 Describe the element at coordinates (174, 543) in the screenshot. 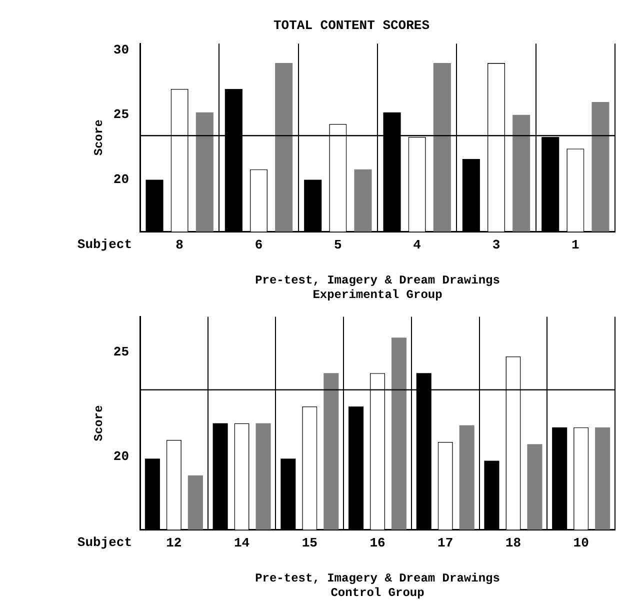

I see `x-tick-label: 12` at that location.